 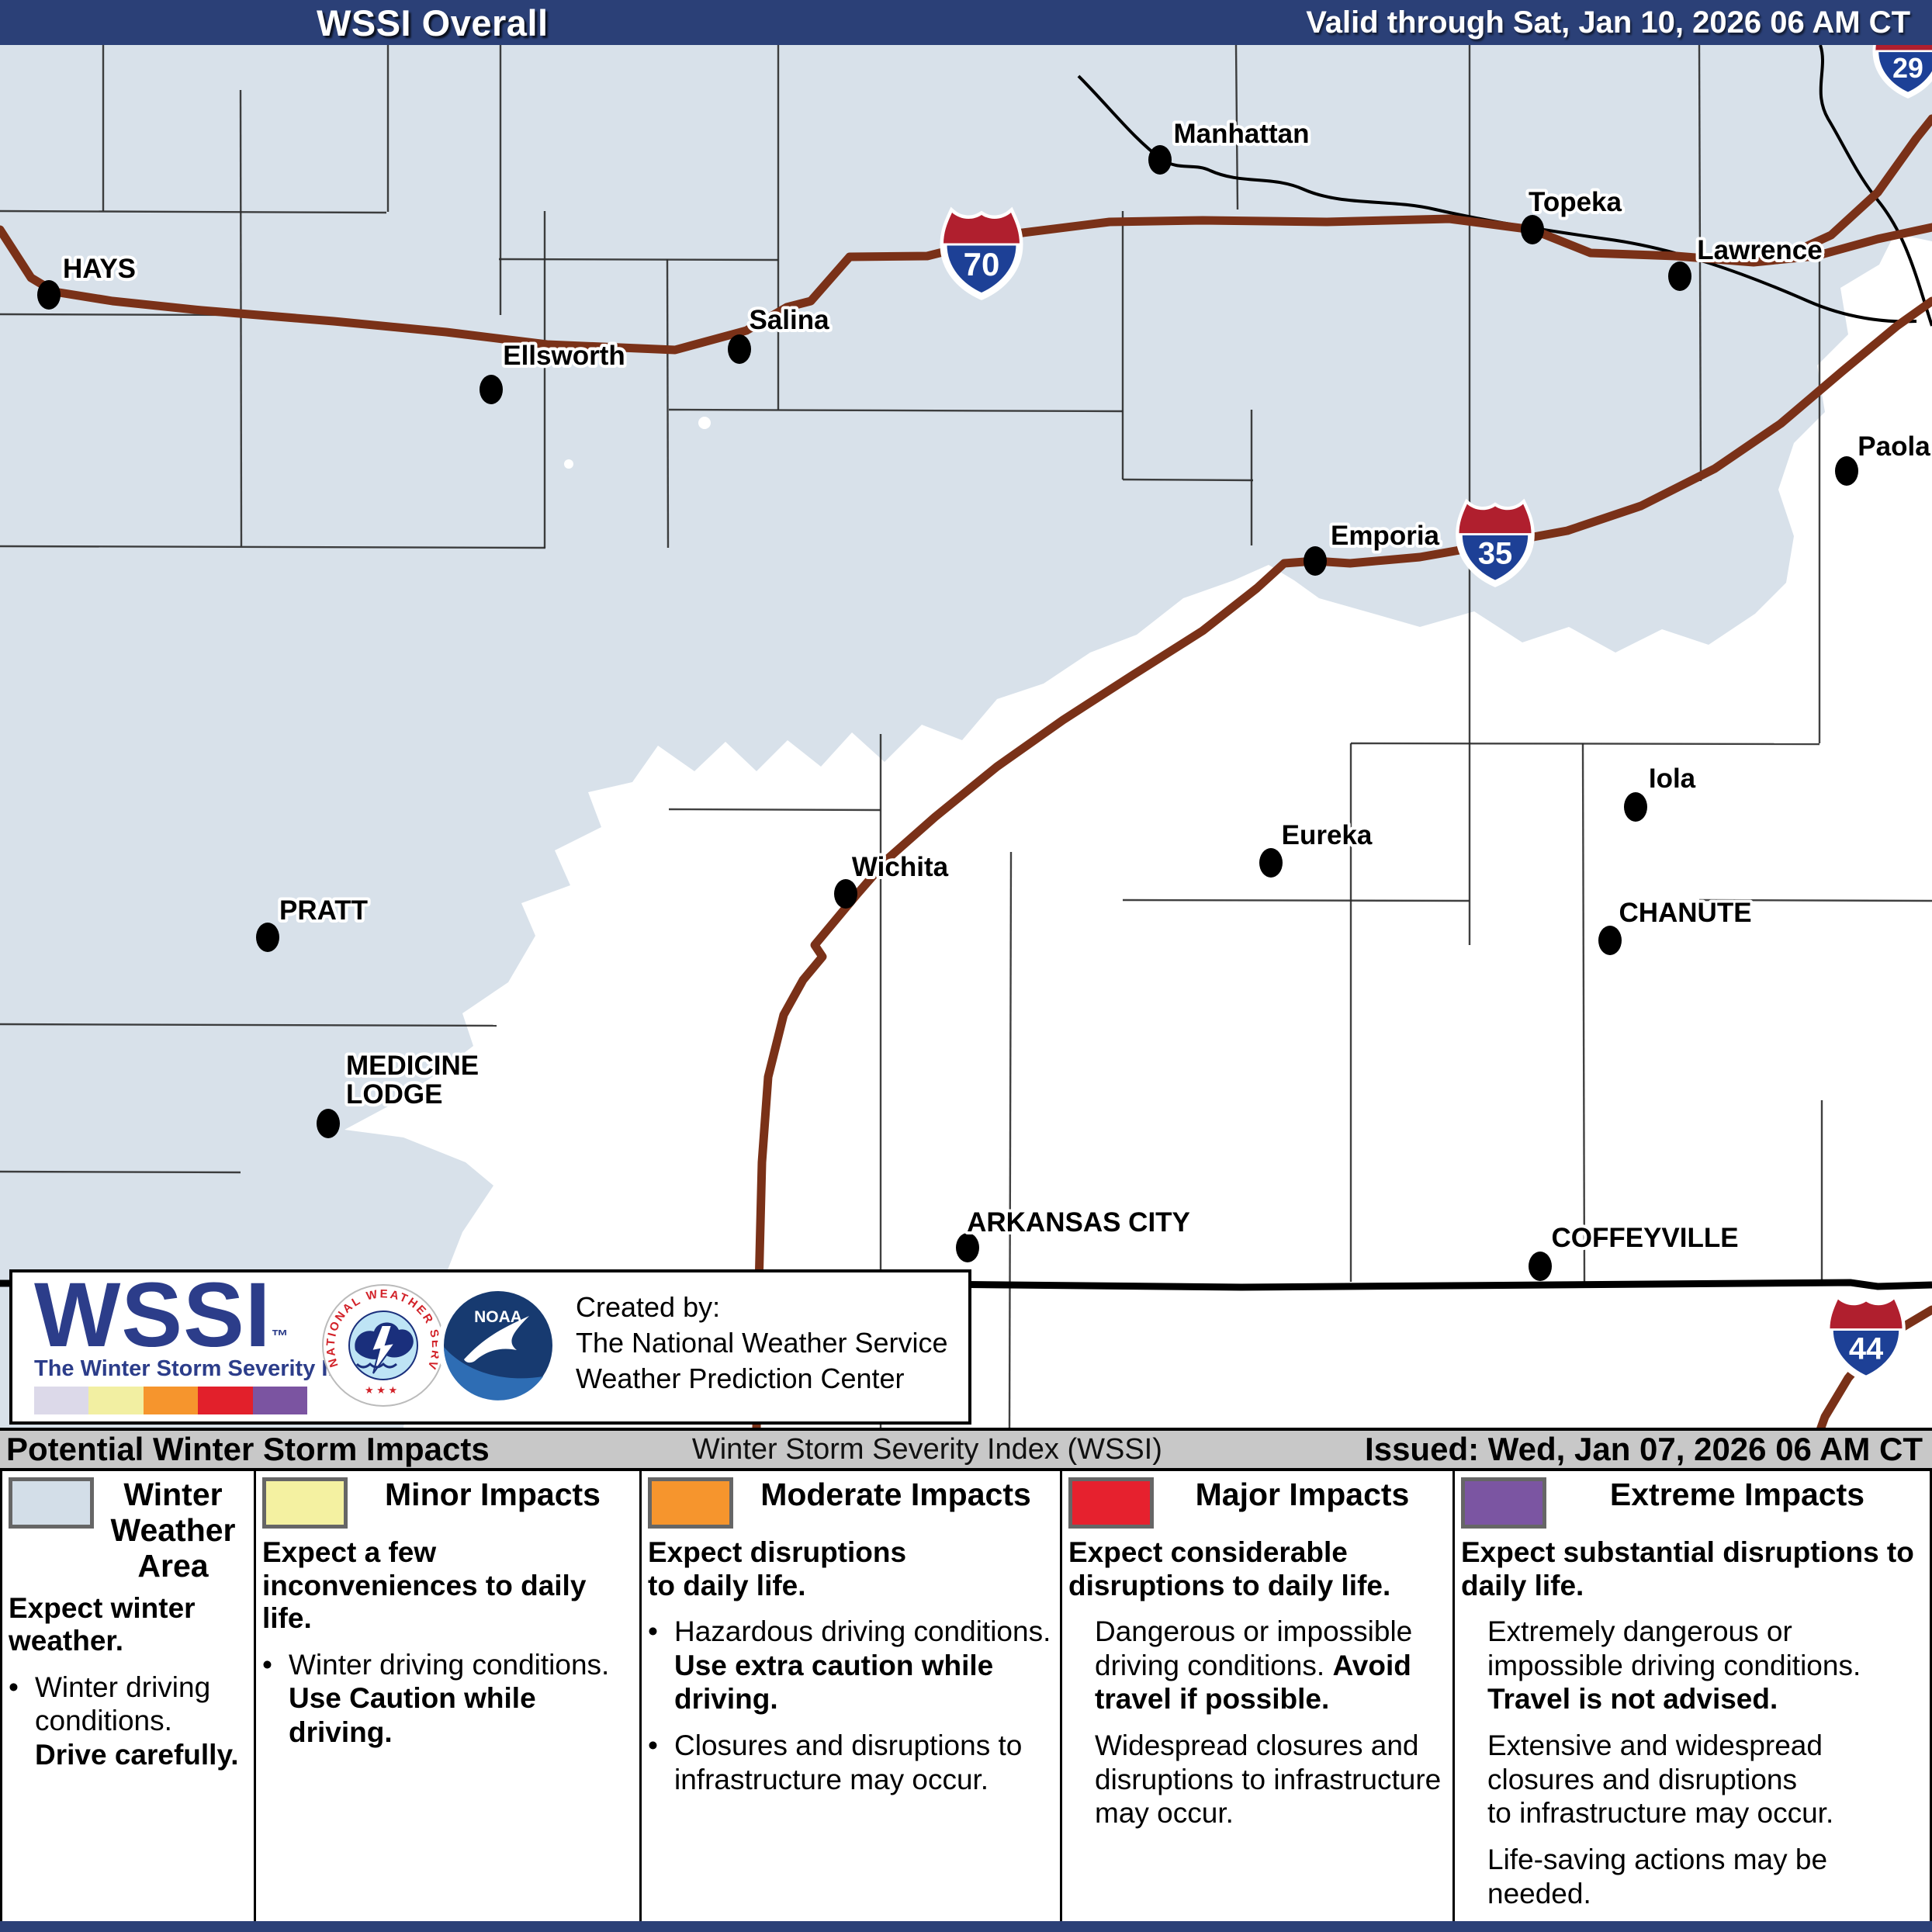 What do you see at coordinates (1661, 791) in the screenshot?
I see `city-iola: Iola` at bounding box center [1661, 791].